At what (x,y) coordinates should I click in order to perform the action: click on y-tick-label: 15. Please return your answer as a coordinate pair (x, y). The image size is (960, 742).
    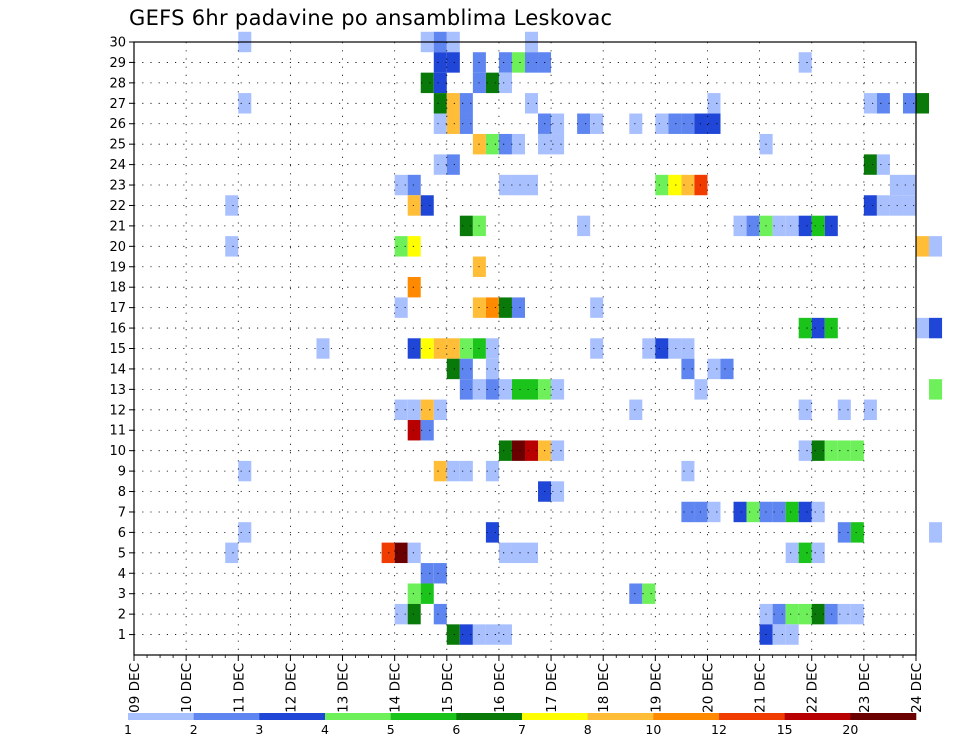
    Looking at the image, I should click on (117, 349).